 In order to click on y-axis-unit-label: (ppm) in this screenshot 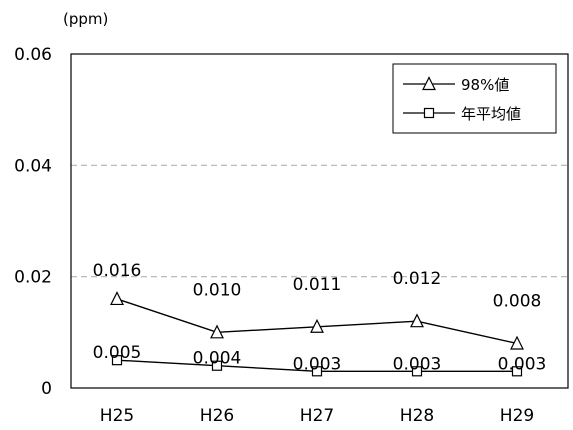, I will do `click(85, 19)`.